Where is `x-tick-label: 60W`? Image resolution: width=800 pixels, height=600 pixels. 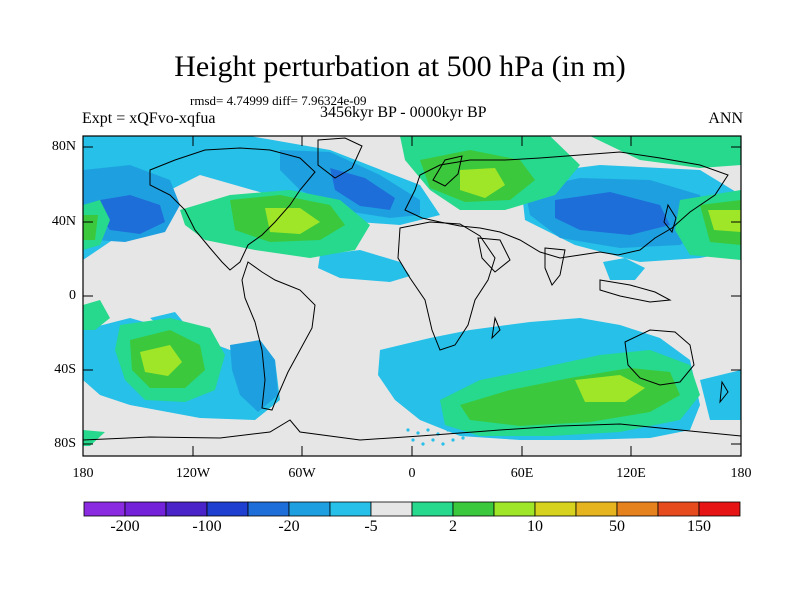 x-tick-label: 60W is located at coordinates (302, 473).